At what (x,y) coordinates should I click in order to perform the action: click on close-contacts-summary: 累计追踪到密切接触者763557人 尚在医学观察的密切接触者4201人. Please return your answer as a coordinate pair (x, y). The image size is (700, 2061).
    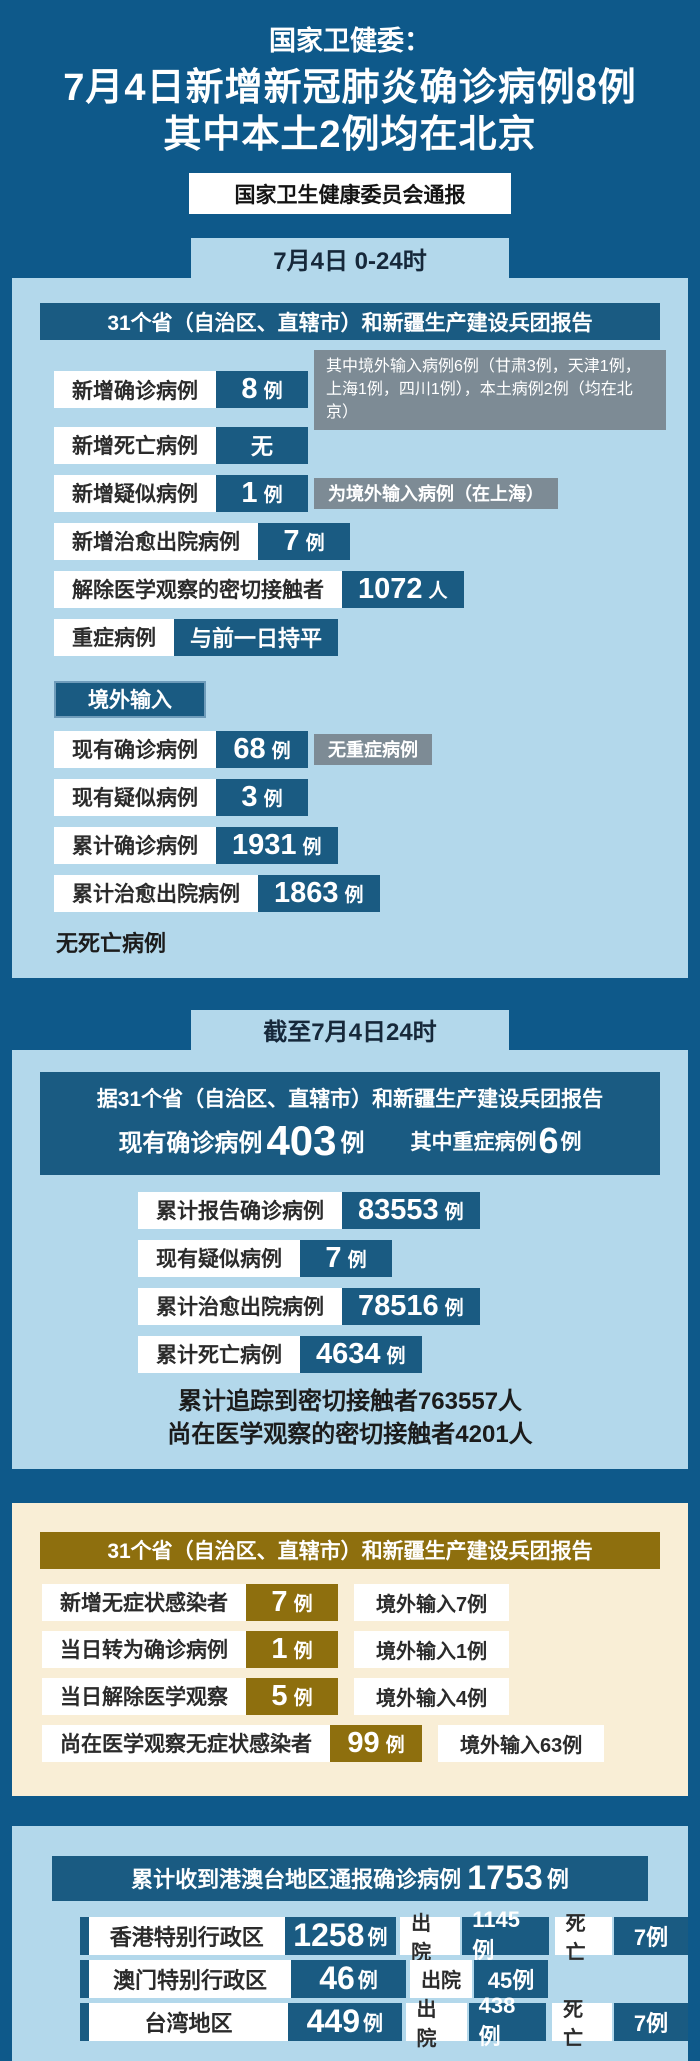
    Looking at the image, I should click on (350, 1418).